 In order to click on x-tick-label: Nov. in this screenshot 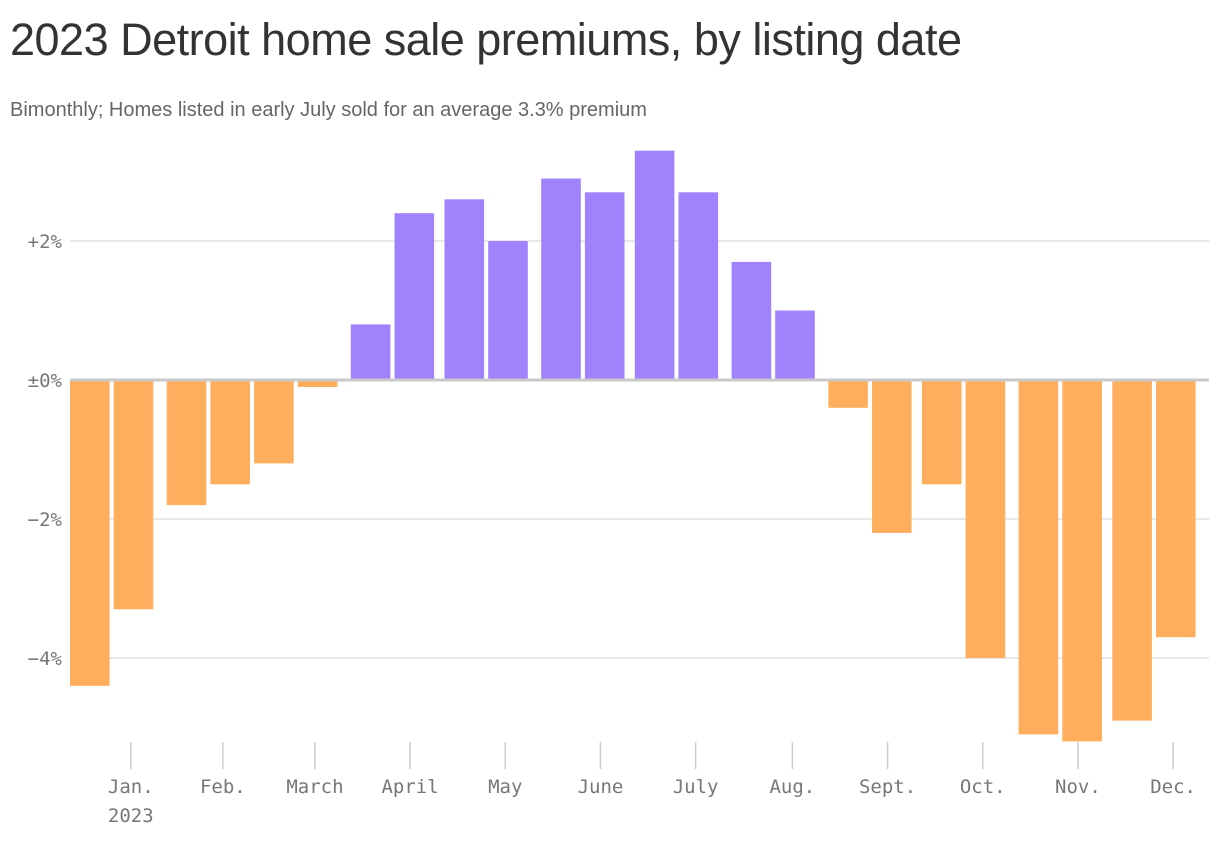, I will do `click(1078, 787)`.